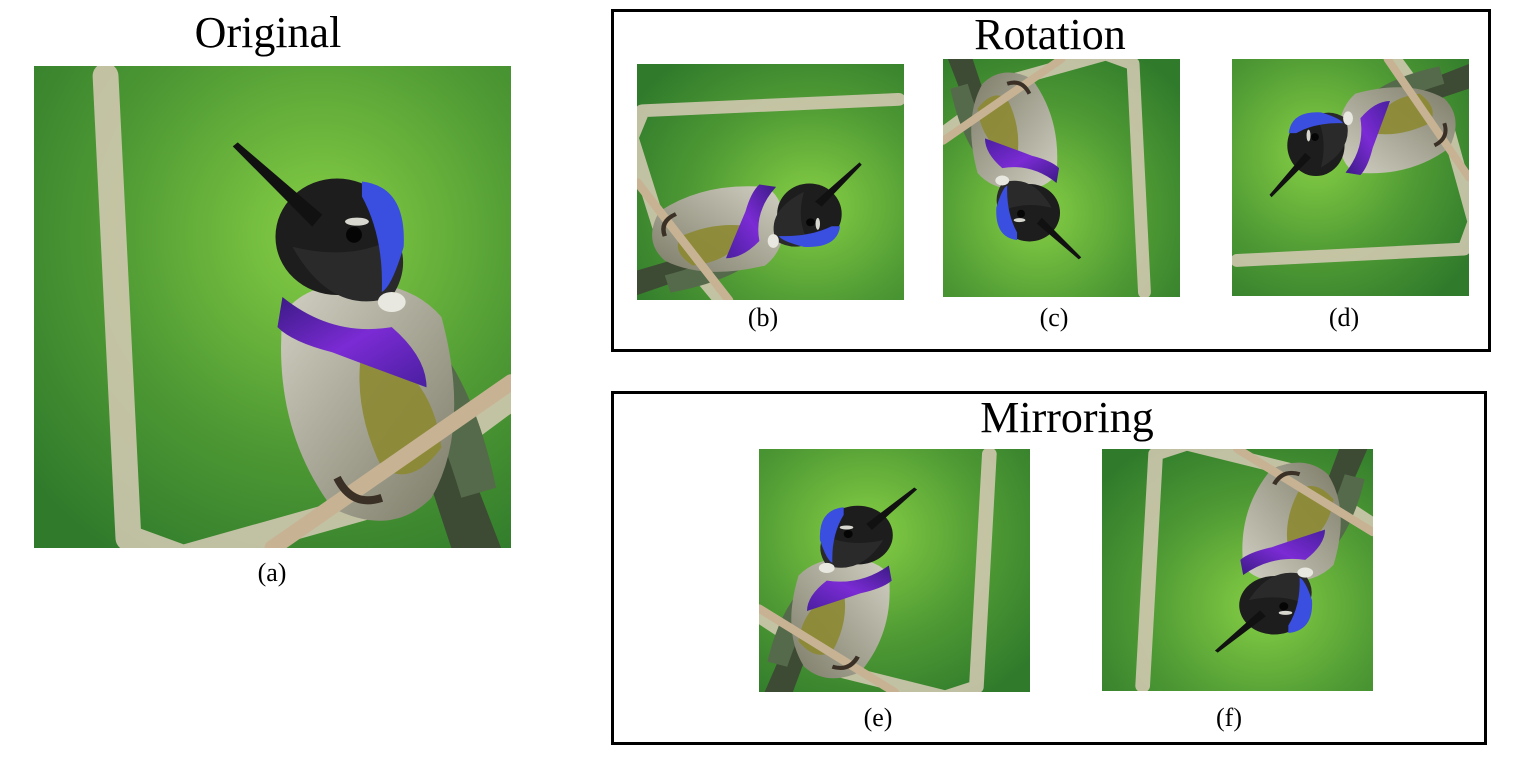  I want to click on mirrored-image-e, so click(894, 570).